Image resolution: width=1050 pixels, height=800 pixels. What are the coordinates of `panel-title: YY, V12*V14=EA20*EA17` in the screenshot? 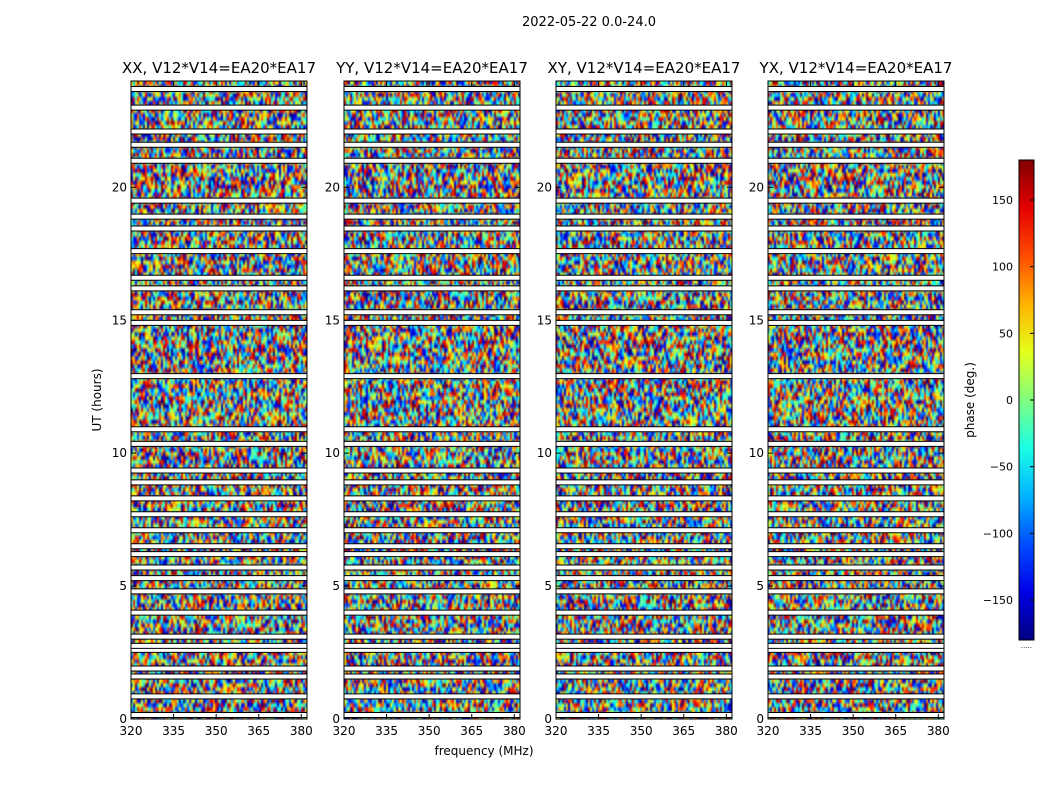 It's located at (431, 68).